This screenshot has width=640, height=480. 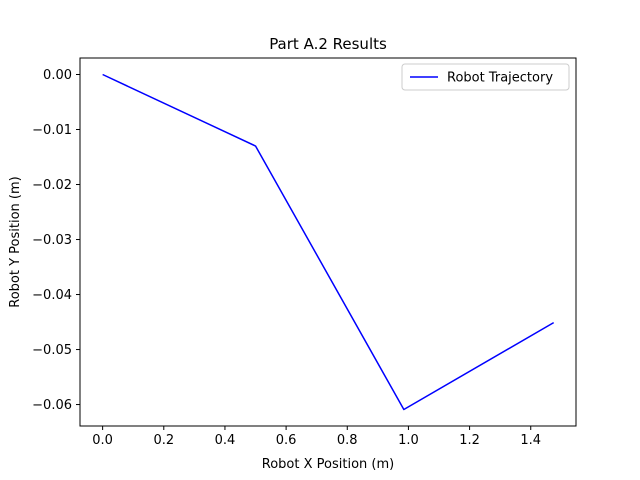 What do you see at coordinates (347, 440) in the screenshot?
I see `x-tick-label-4: 0.8` at bounding box center [347, 440].